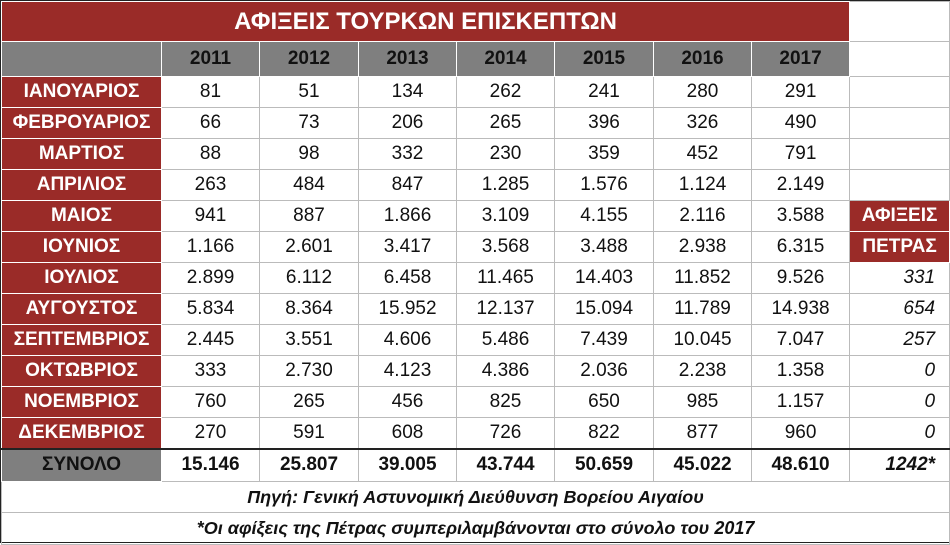 This screenshot has width=950, height=545. I want to click on value-cell: 270, so click(210, 433).